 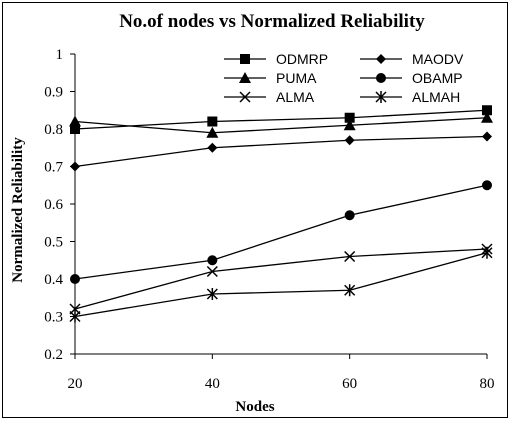 I want to click on legend-item-obamp: OBAMP, so click(x=411, y=78).